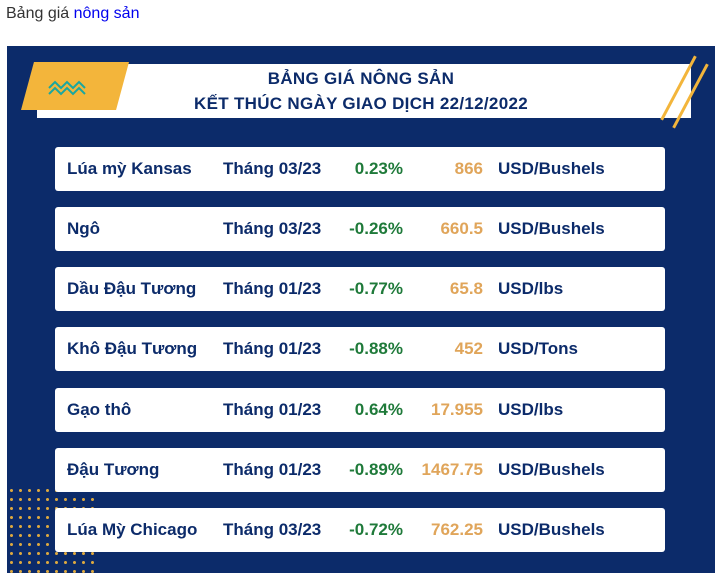  Describe the element at coordinates (67, 88) in the screenshot. I see `chevron-pattern-icon` at that location.